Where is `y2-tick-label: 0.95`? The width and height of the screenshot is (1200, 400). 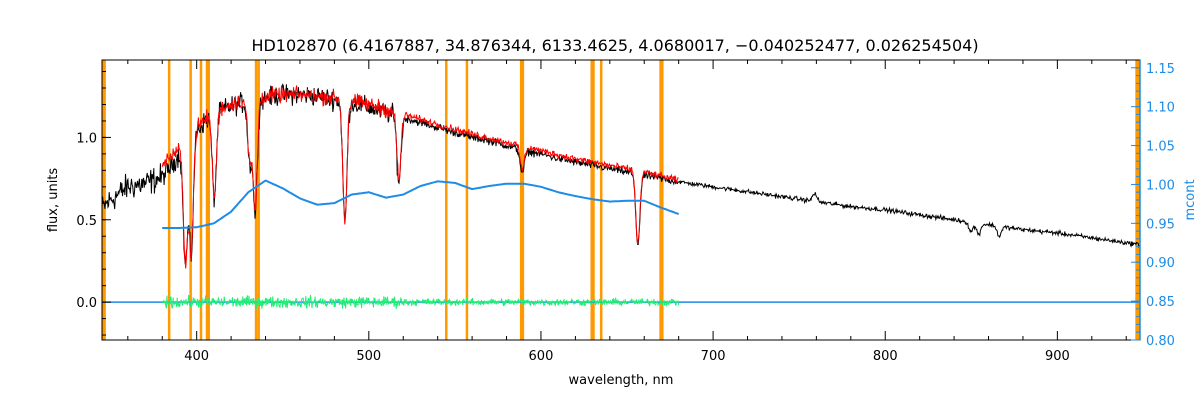 y2-tick-label: 0.95 is located at coordinates (1160, 224).